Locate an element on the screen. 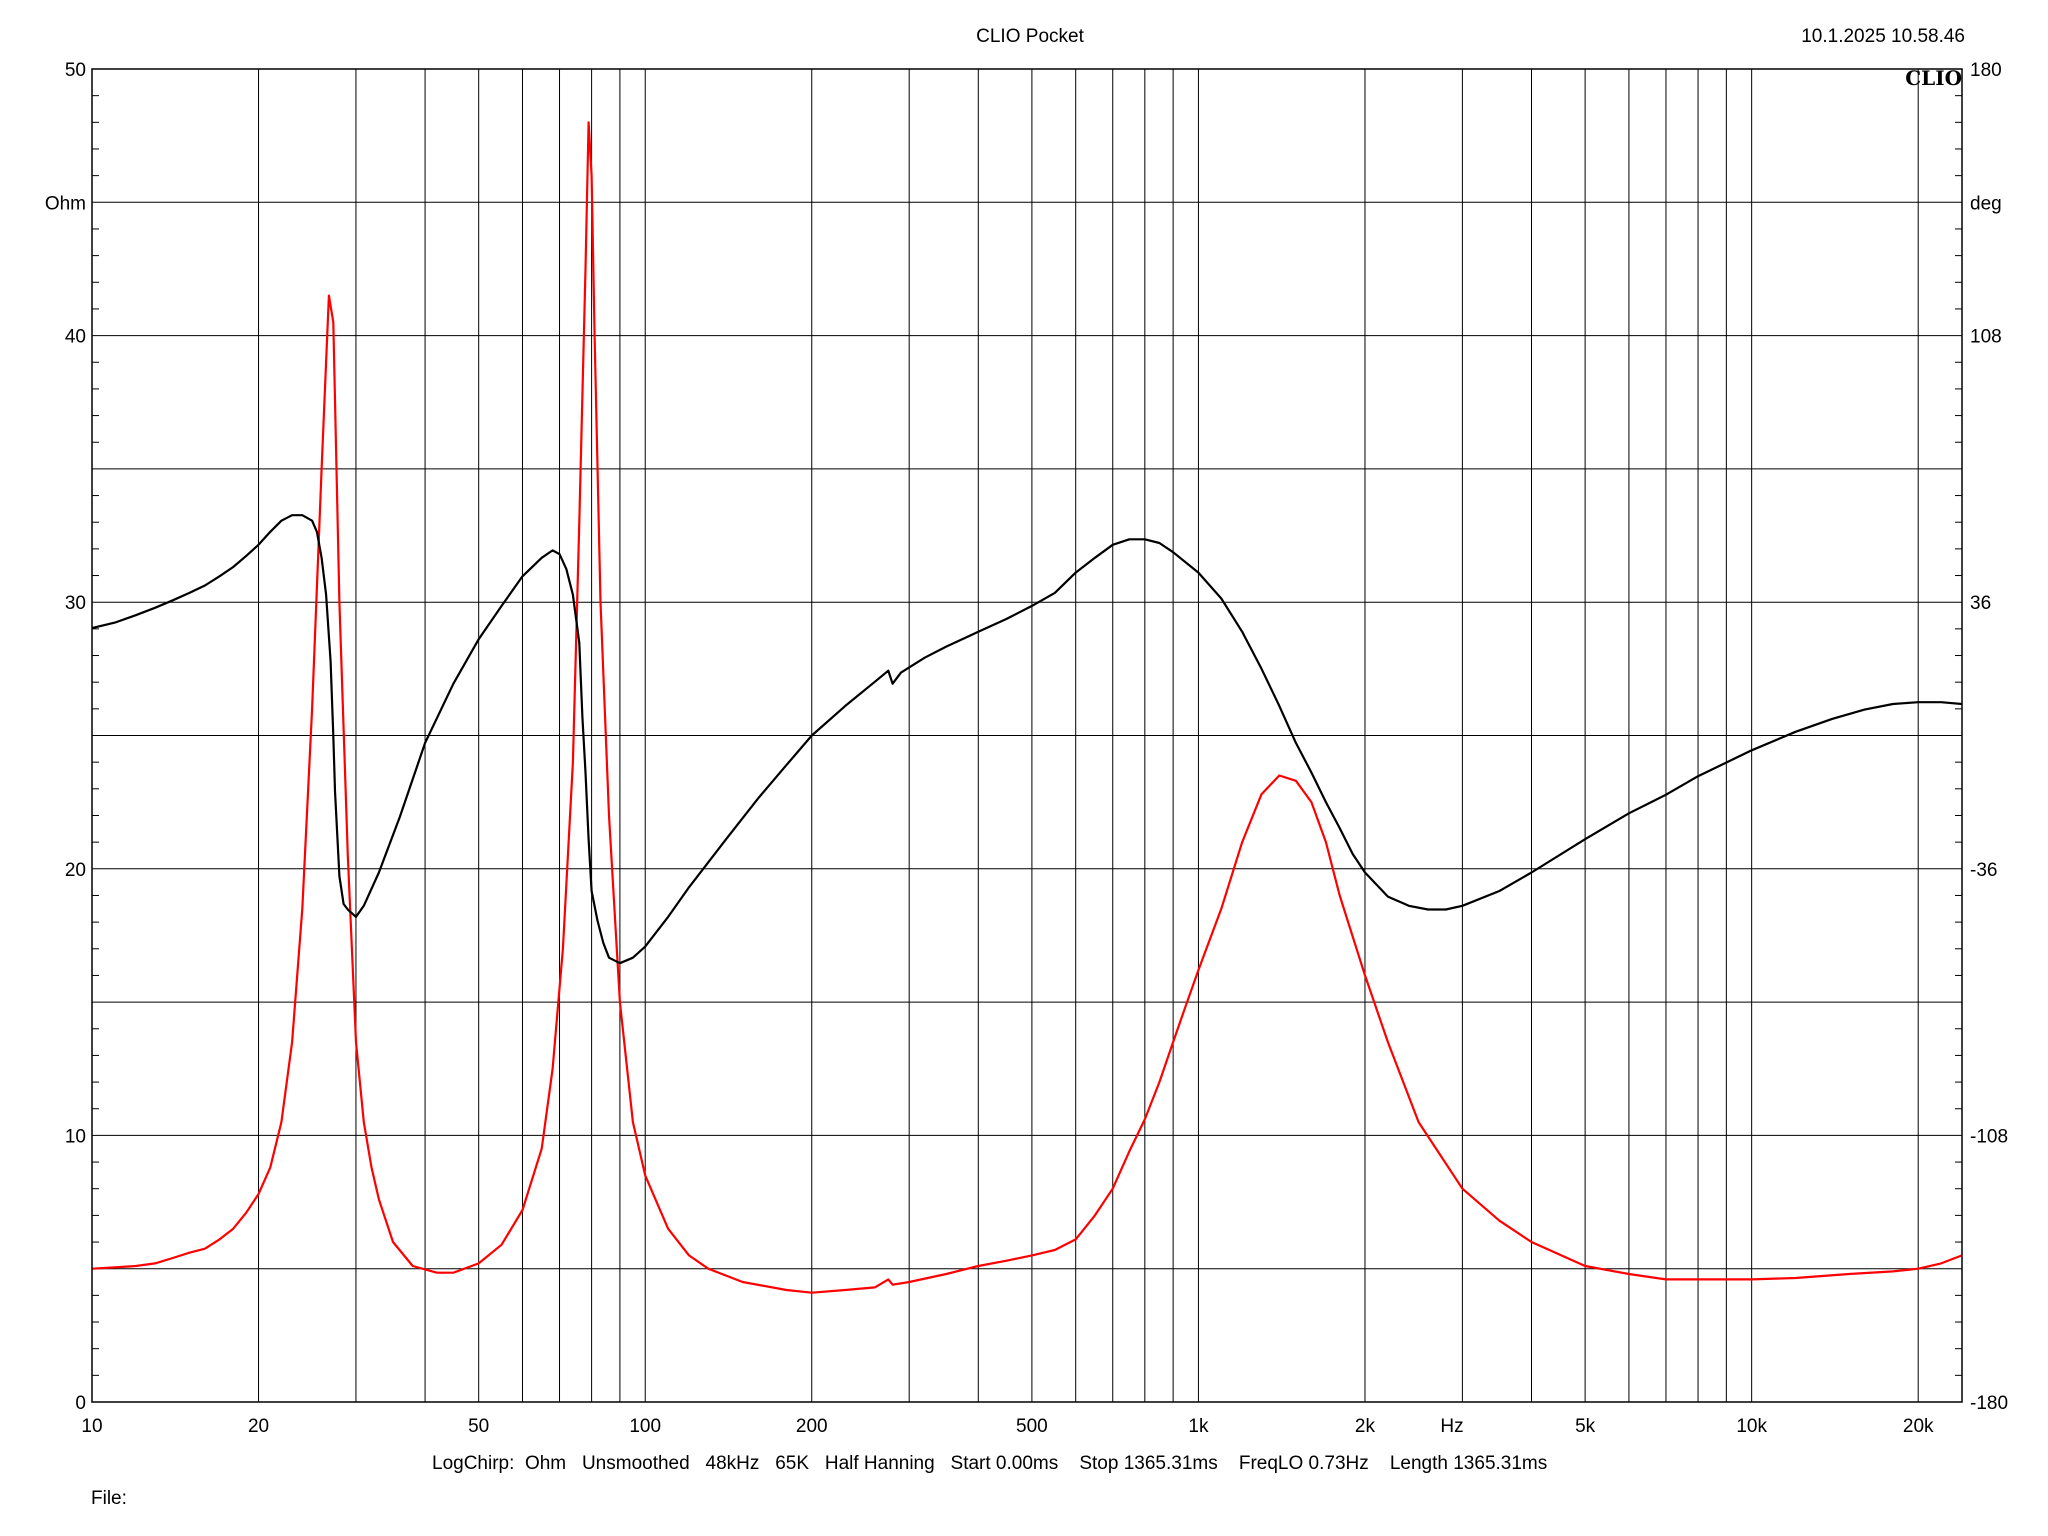 This screenshot has height=1536, width=2048. x-tick-label: 1k is located at coordinates (1198, 1426).